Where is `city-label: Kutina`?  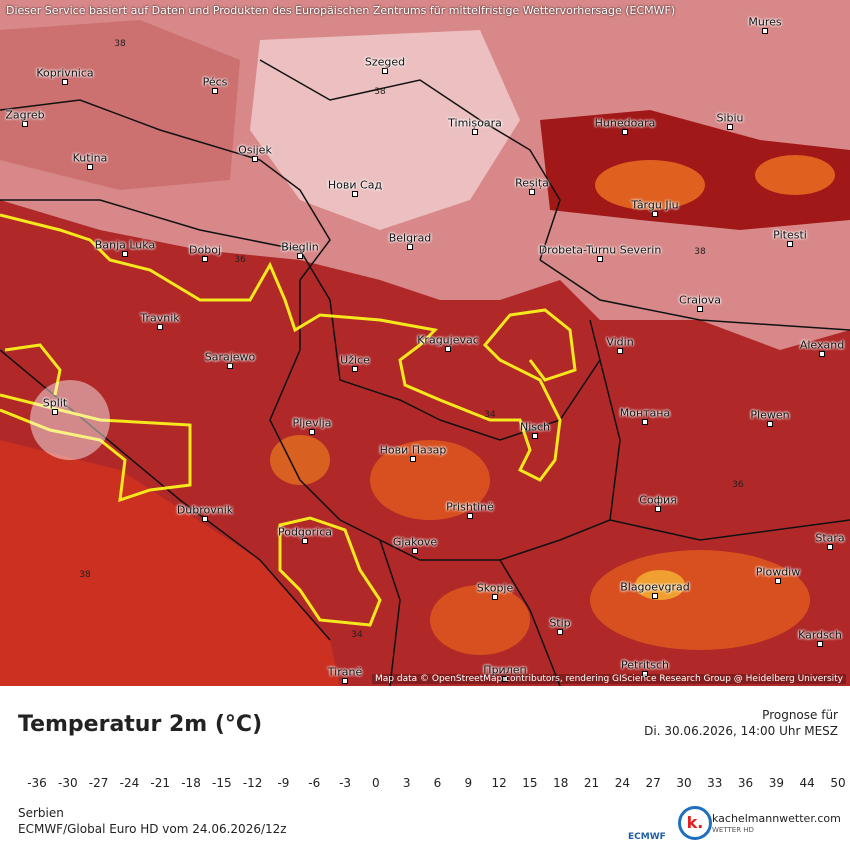
city-label: Kutina is located at coordinates (90, 158).